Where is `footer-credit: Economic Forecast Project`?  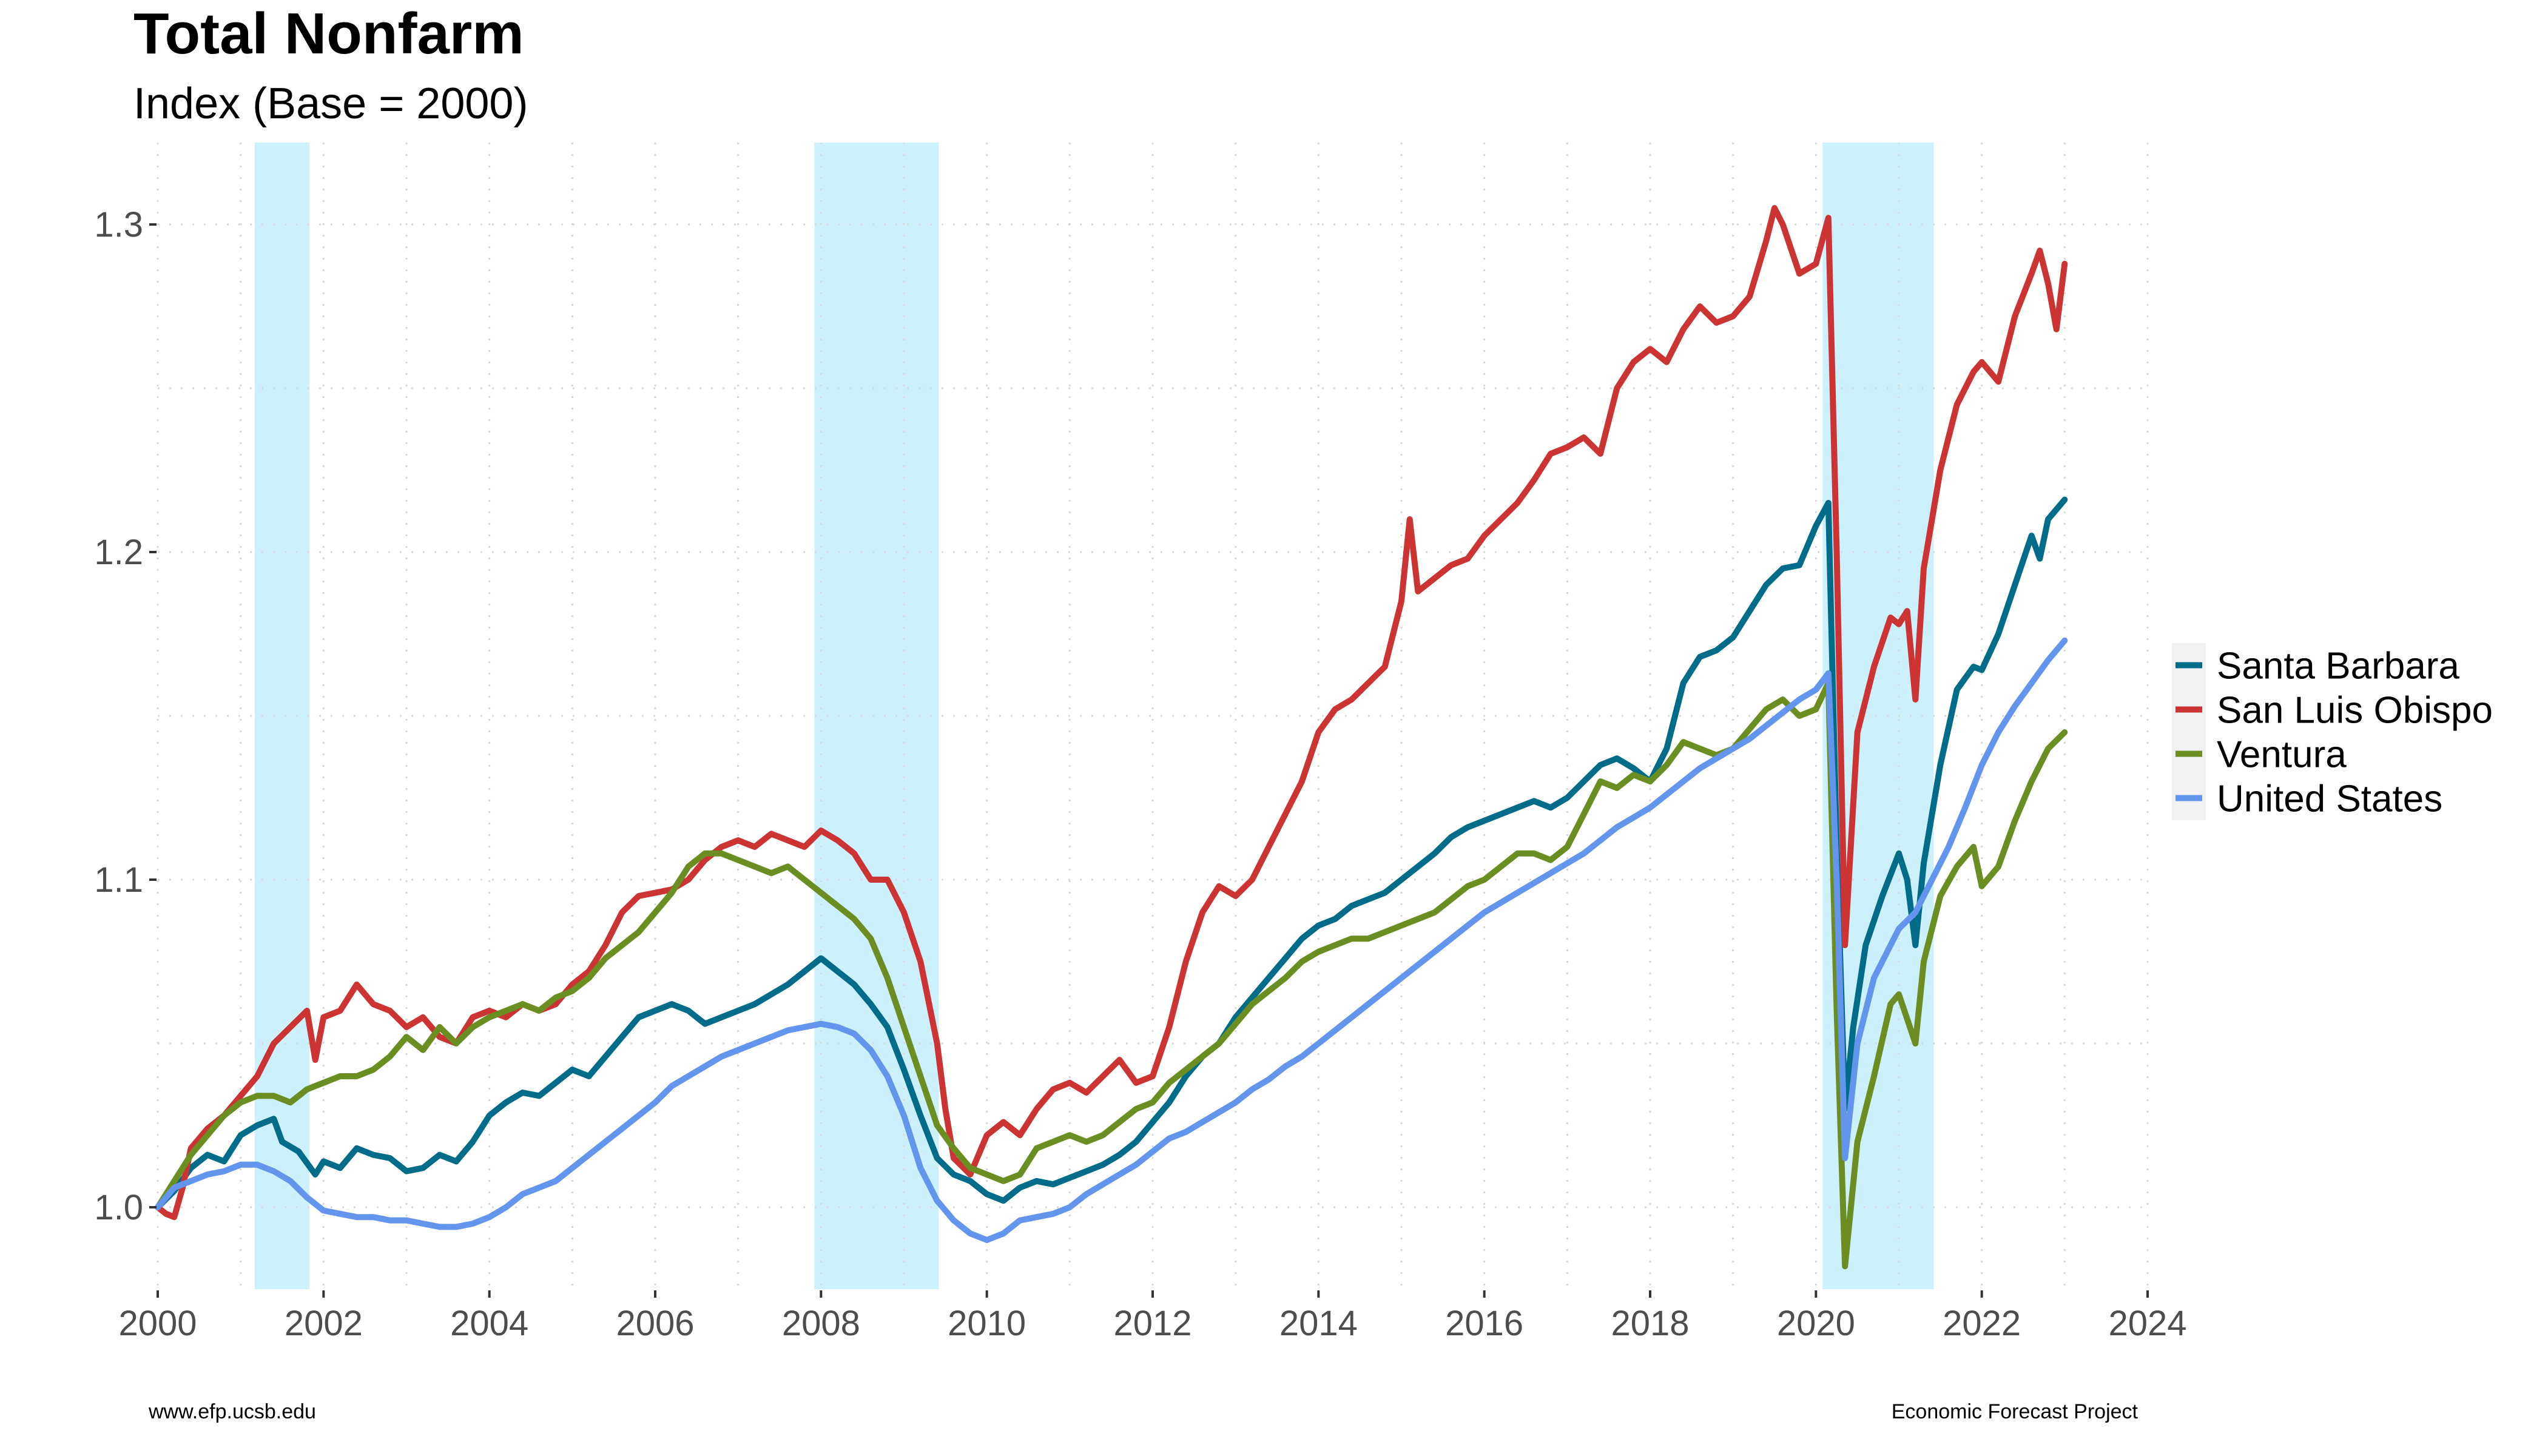 footer-credit: Economic Forecast Project is located at coordinates (2015, 1411).